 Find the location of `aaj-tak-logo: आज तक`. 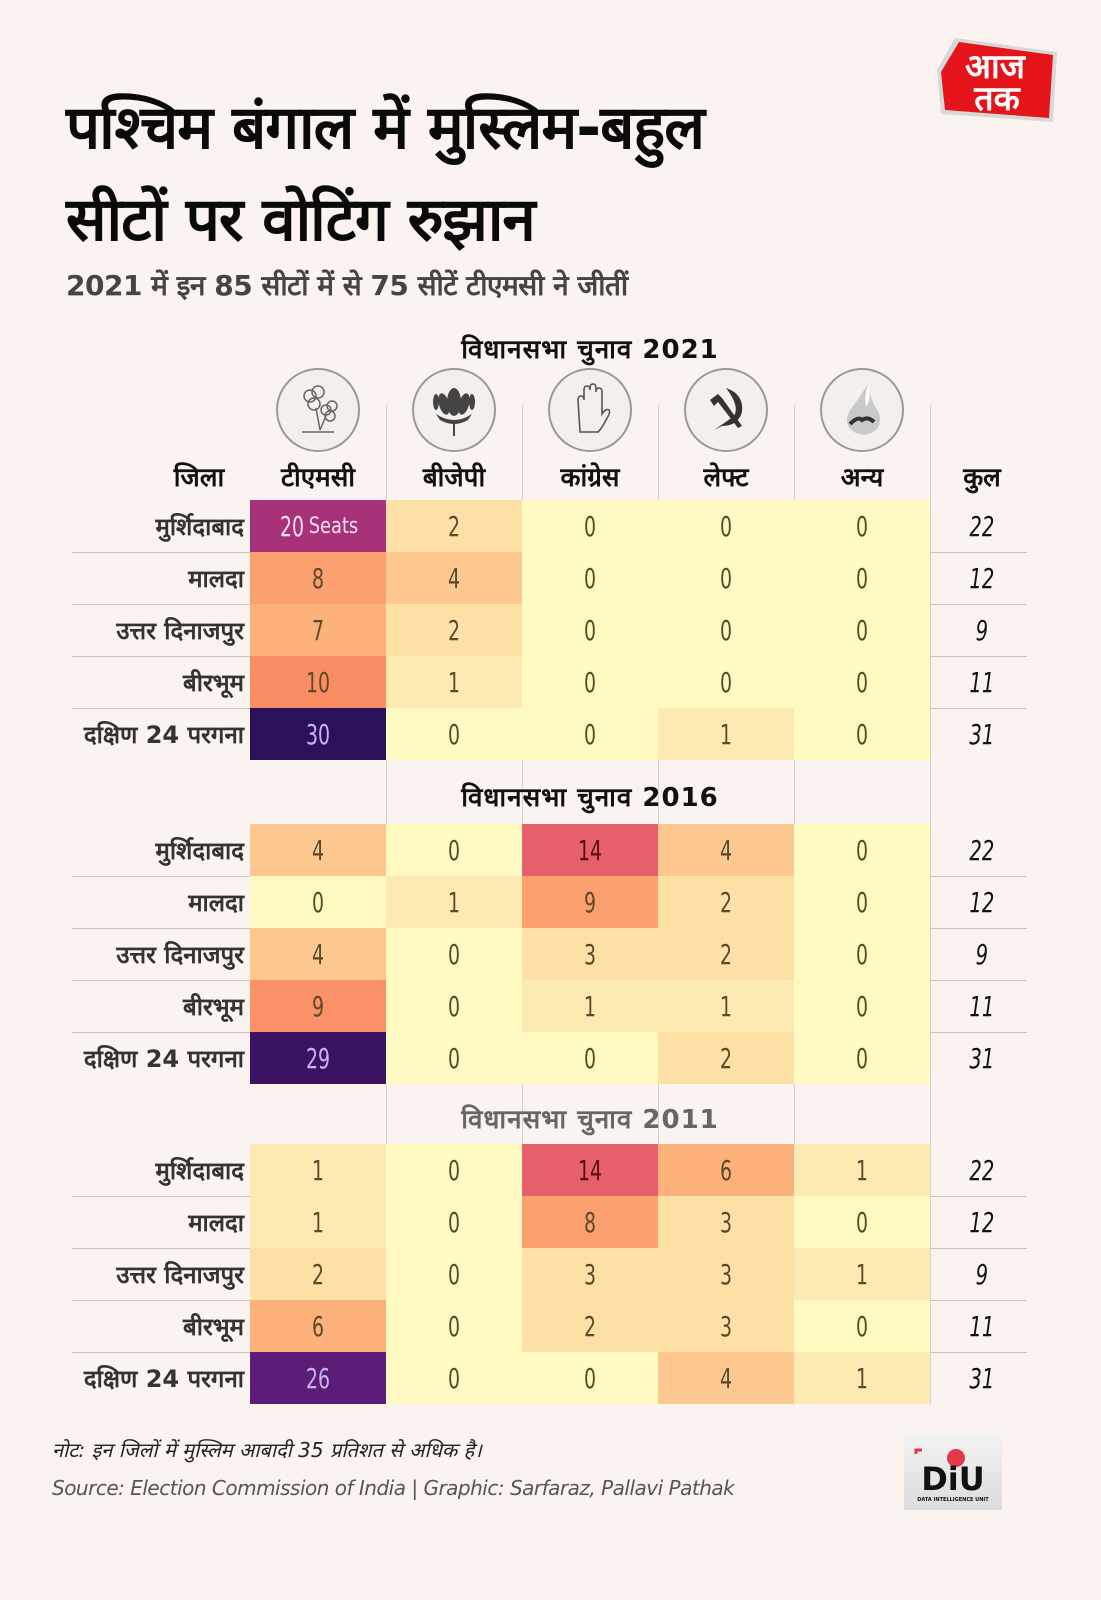

aaj-tak-logo: आज तक is located at coordinates (1000, 80).